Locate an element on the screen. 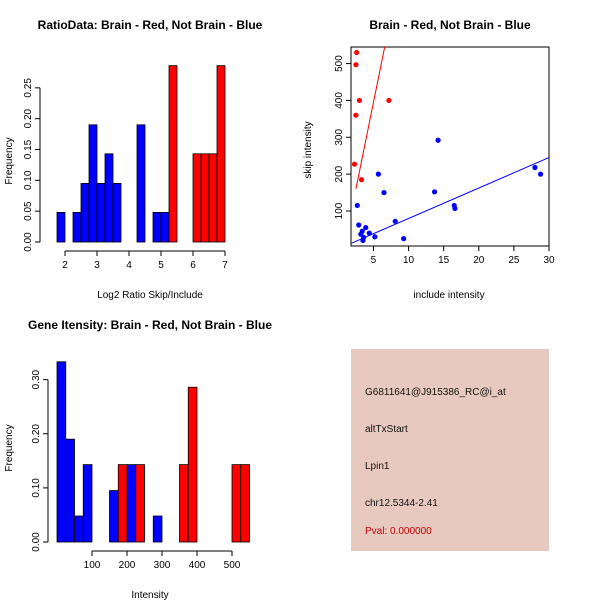  ratio-hist-y-tick-label: 0.25 is located at coordinates (28, 88).